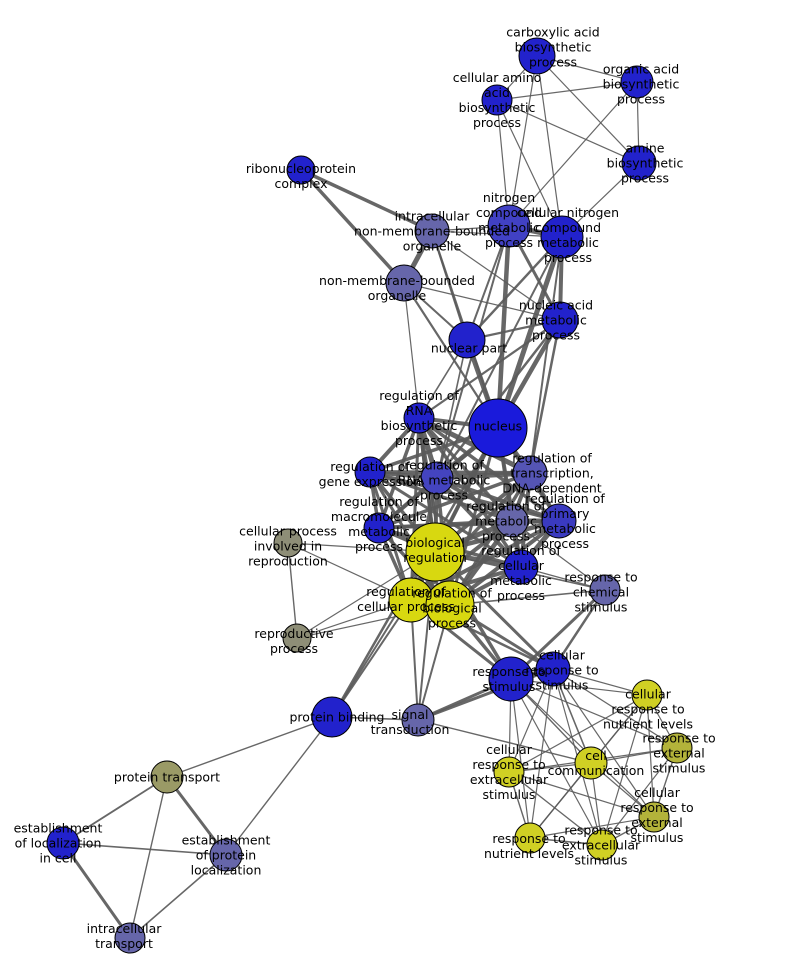 This screenshot has height=971, width=786. I want to click on graph-node-regulation_biological_process, so click(450, 605).